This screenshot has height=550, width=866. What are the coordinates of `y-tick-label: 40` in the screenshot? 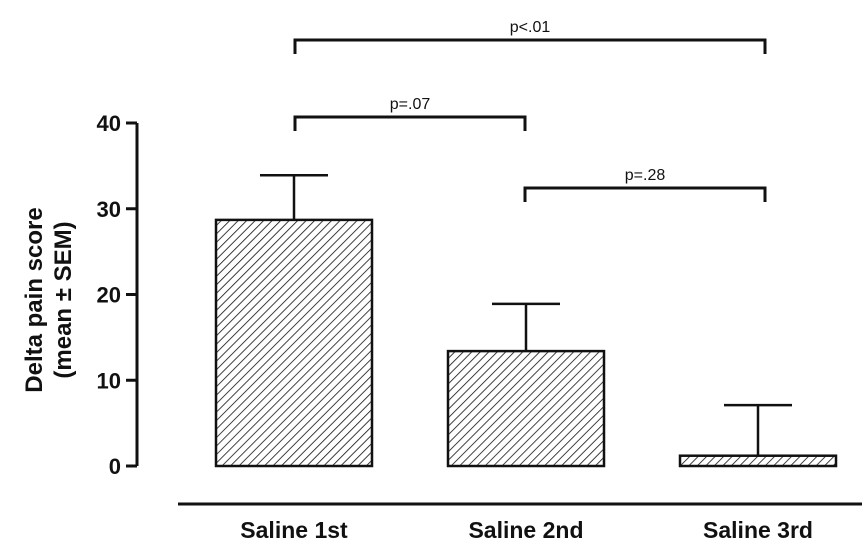 It's located at (109, 123).